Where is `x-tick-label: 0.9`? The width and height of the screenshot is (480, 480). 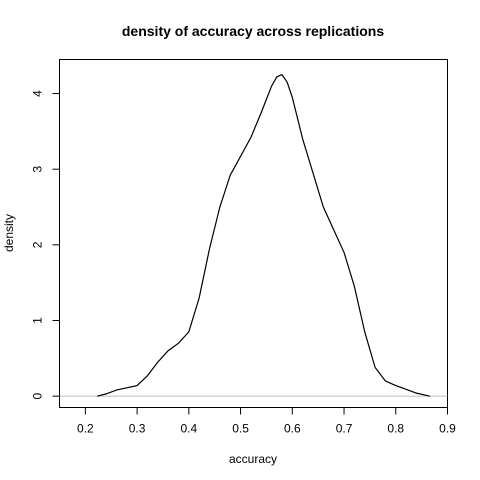 x-tick-label: 0.9 is located at coordinates (447, 429).